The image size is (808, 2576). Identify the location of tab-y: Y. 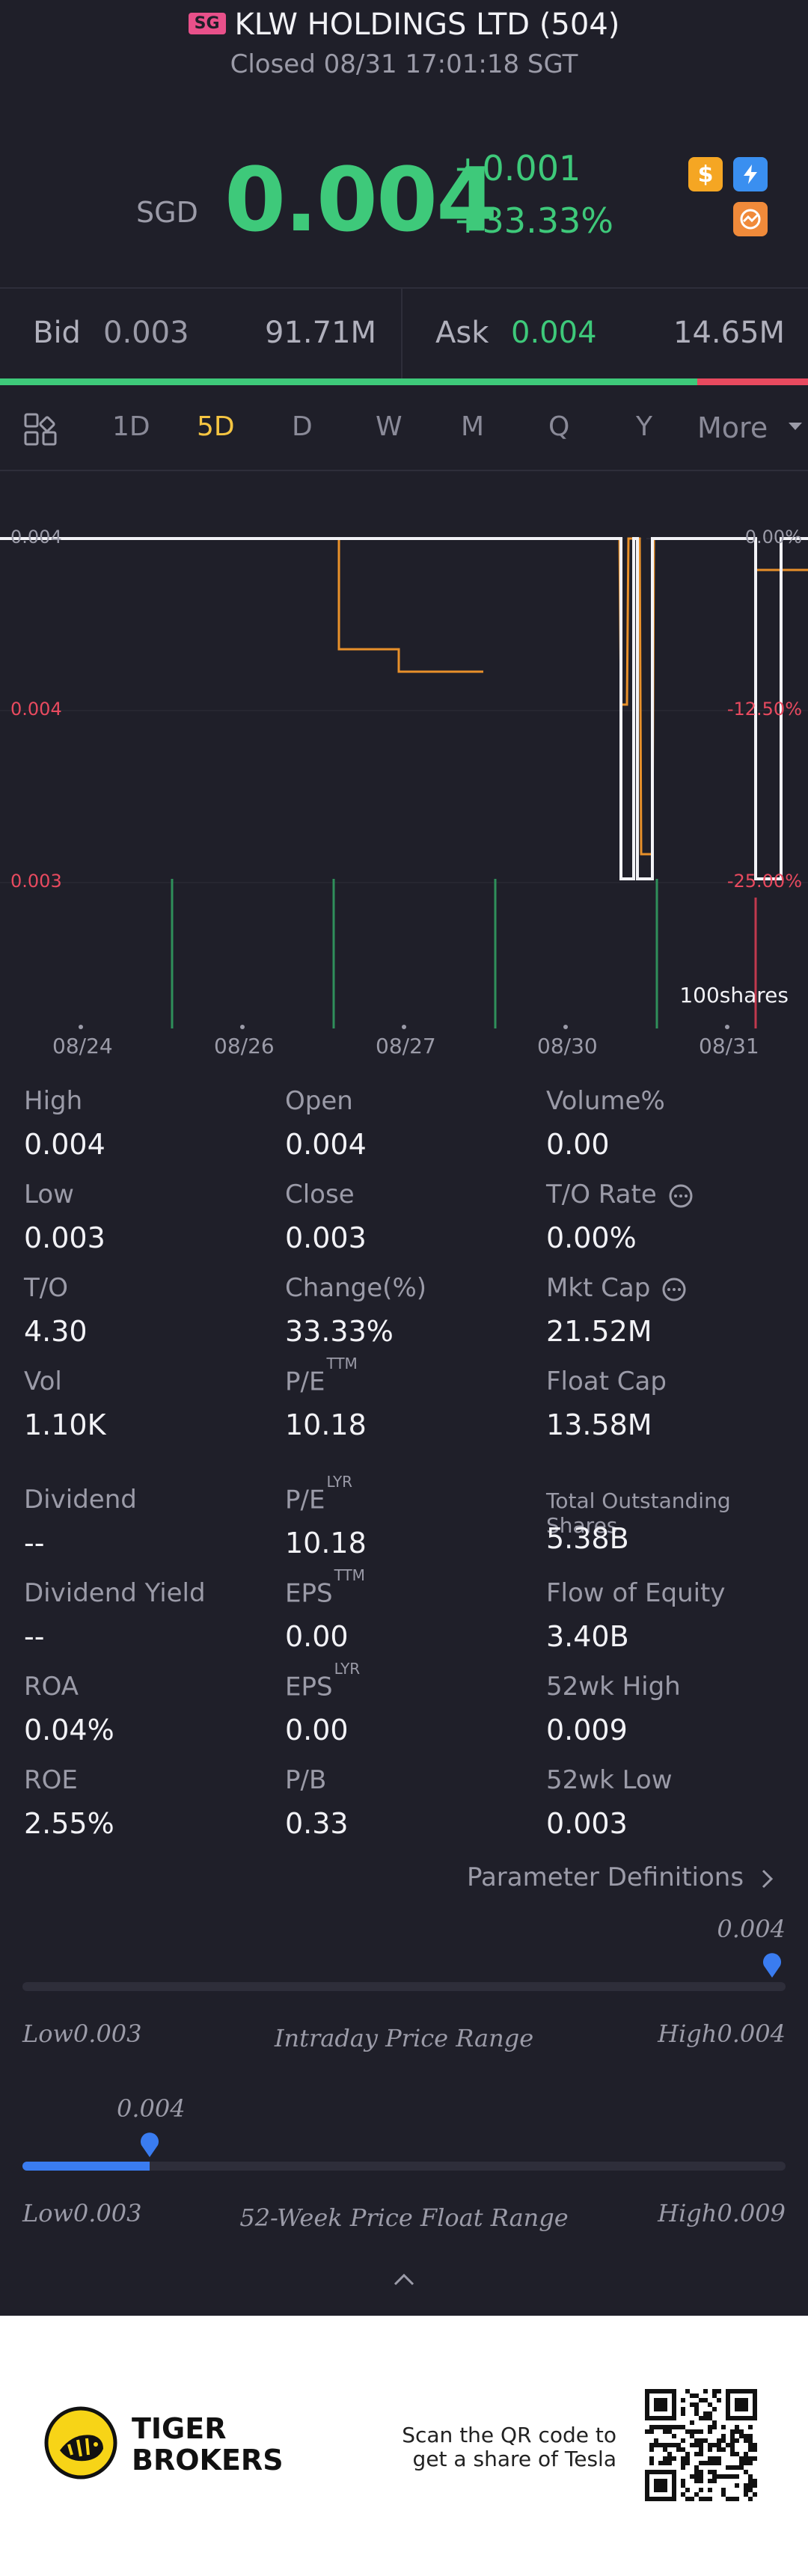
(644, 426).